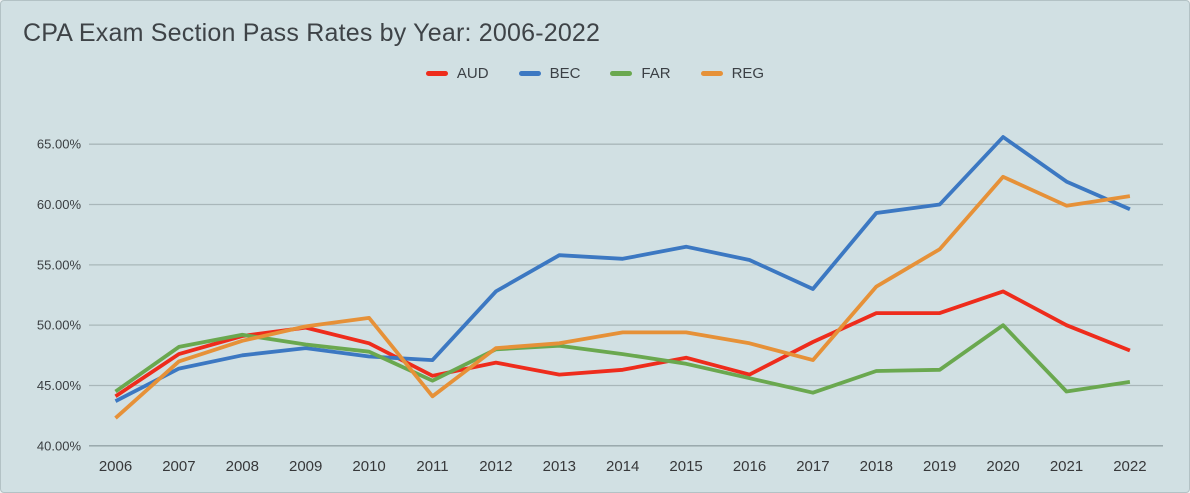  What do you see at coordinates (1066, 466) in the screenshot?
I see `x-axis-tick-label: 2021` at bounding box center [1066, 466].